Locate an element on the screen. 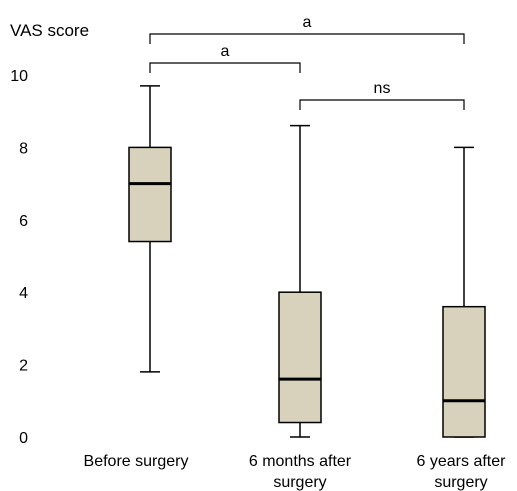 The image size is (517, 491). y-axis-label: VAS score is located at coordinates (49, 30).